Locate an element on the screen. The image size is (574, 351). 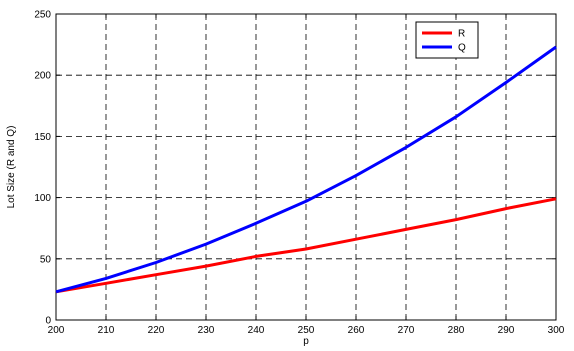
x-tick-label: 250 is located at coordinates (306, 330).